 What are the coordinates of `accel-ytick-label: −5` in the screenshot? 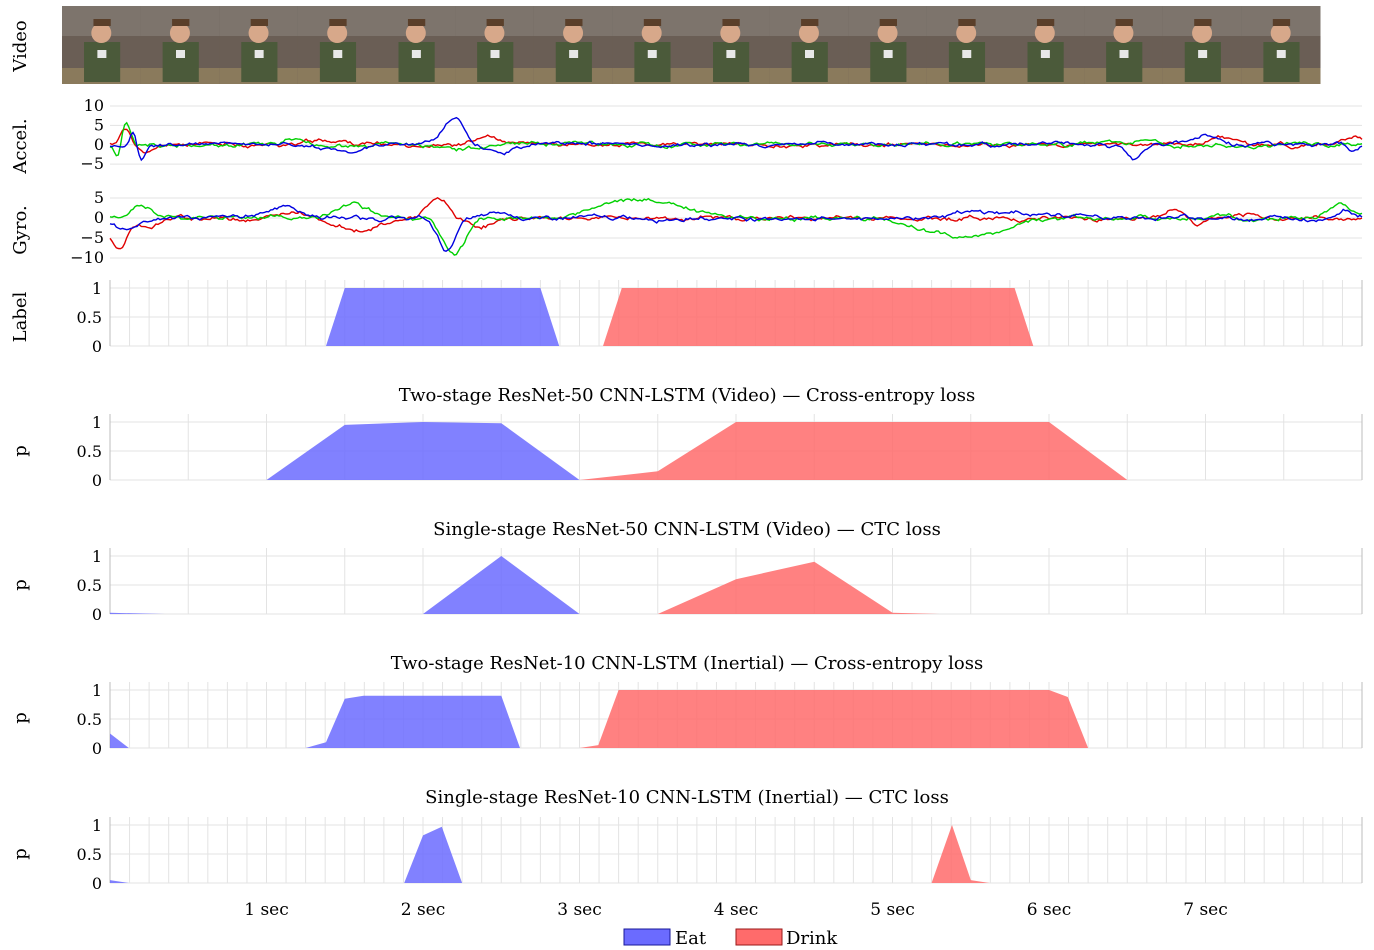 It's located at (92, 163).